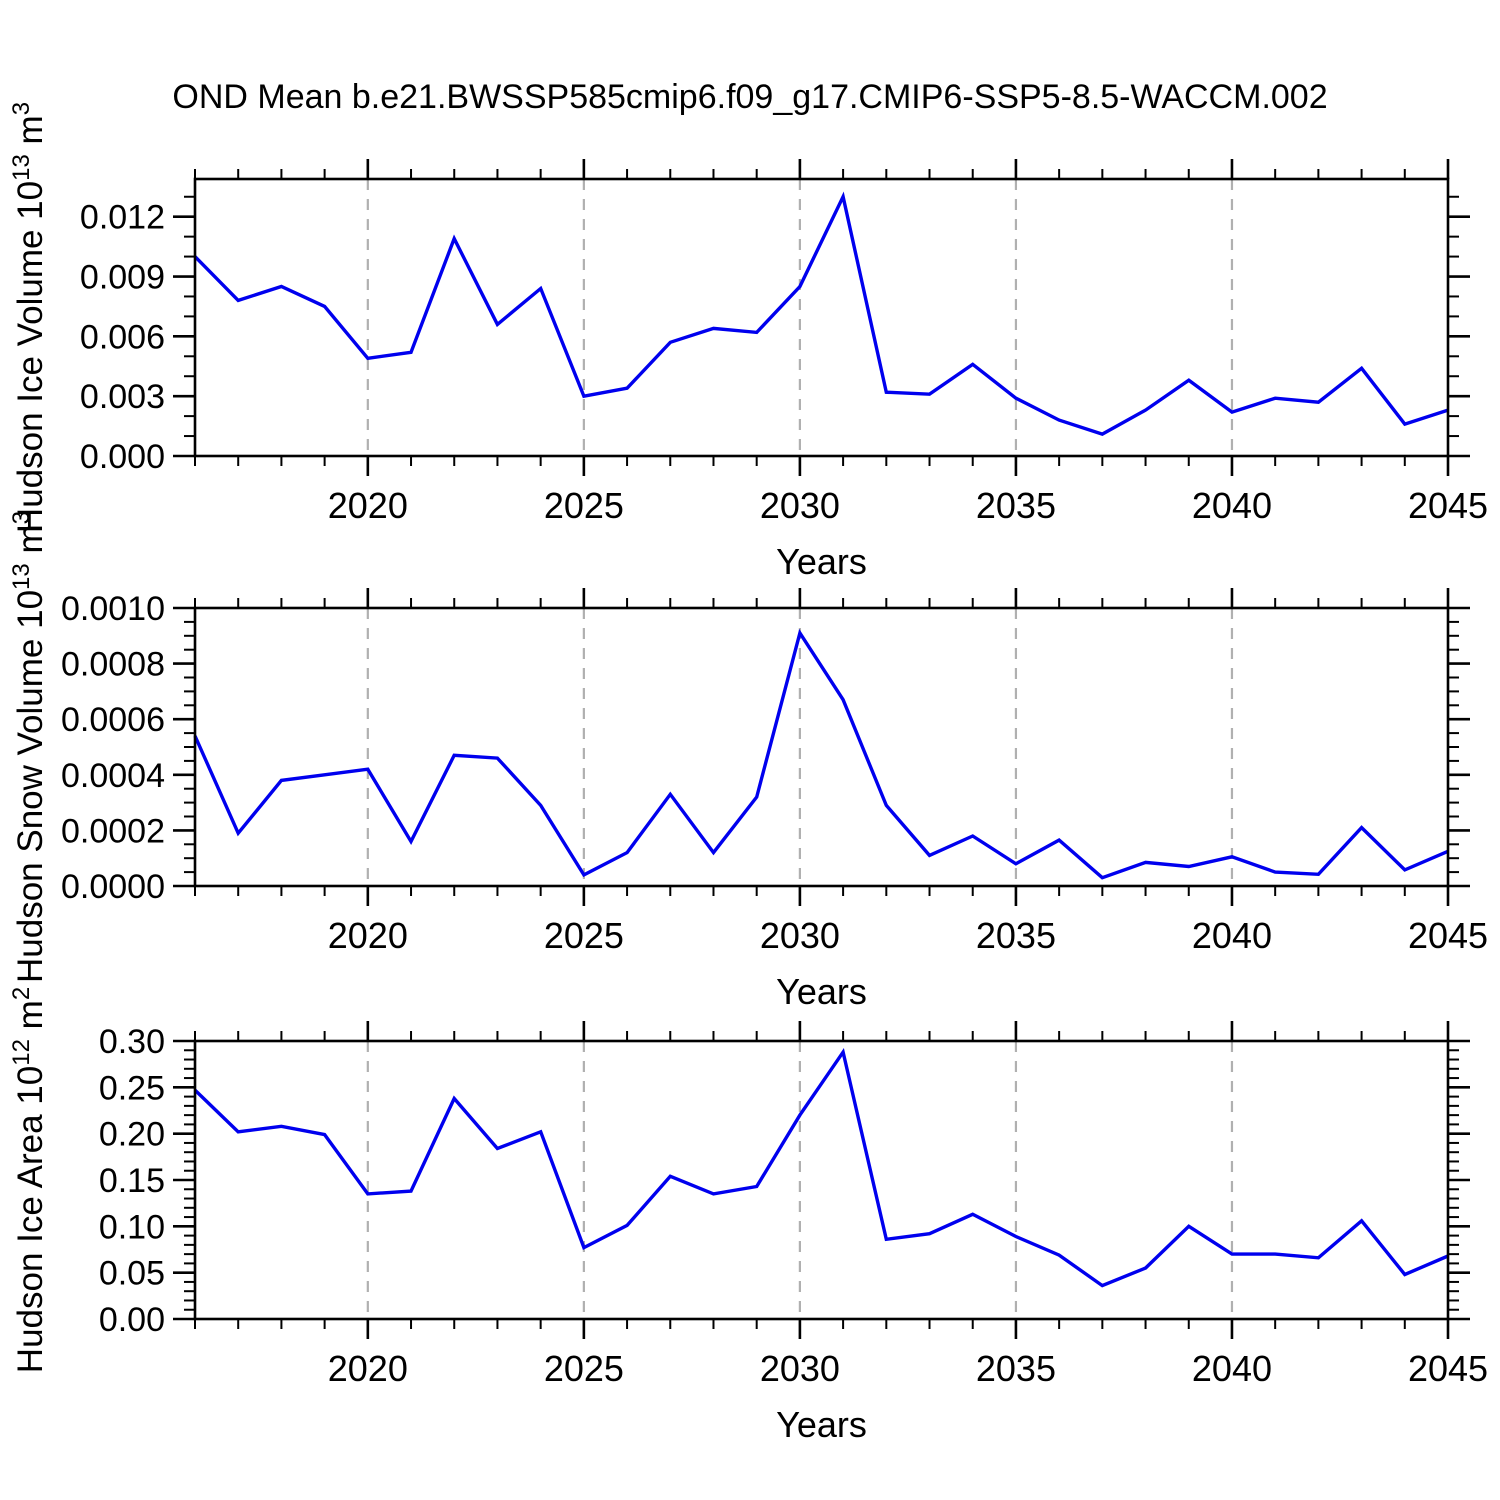 The image size is (1500, 1500). Describe the element at coordinates (132, 1227) in the screenshot. I see `y-tick-label: 0.10` at that location.